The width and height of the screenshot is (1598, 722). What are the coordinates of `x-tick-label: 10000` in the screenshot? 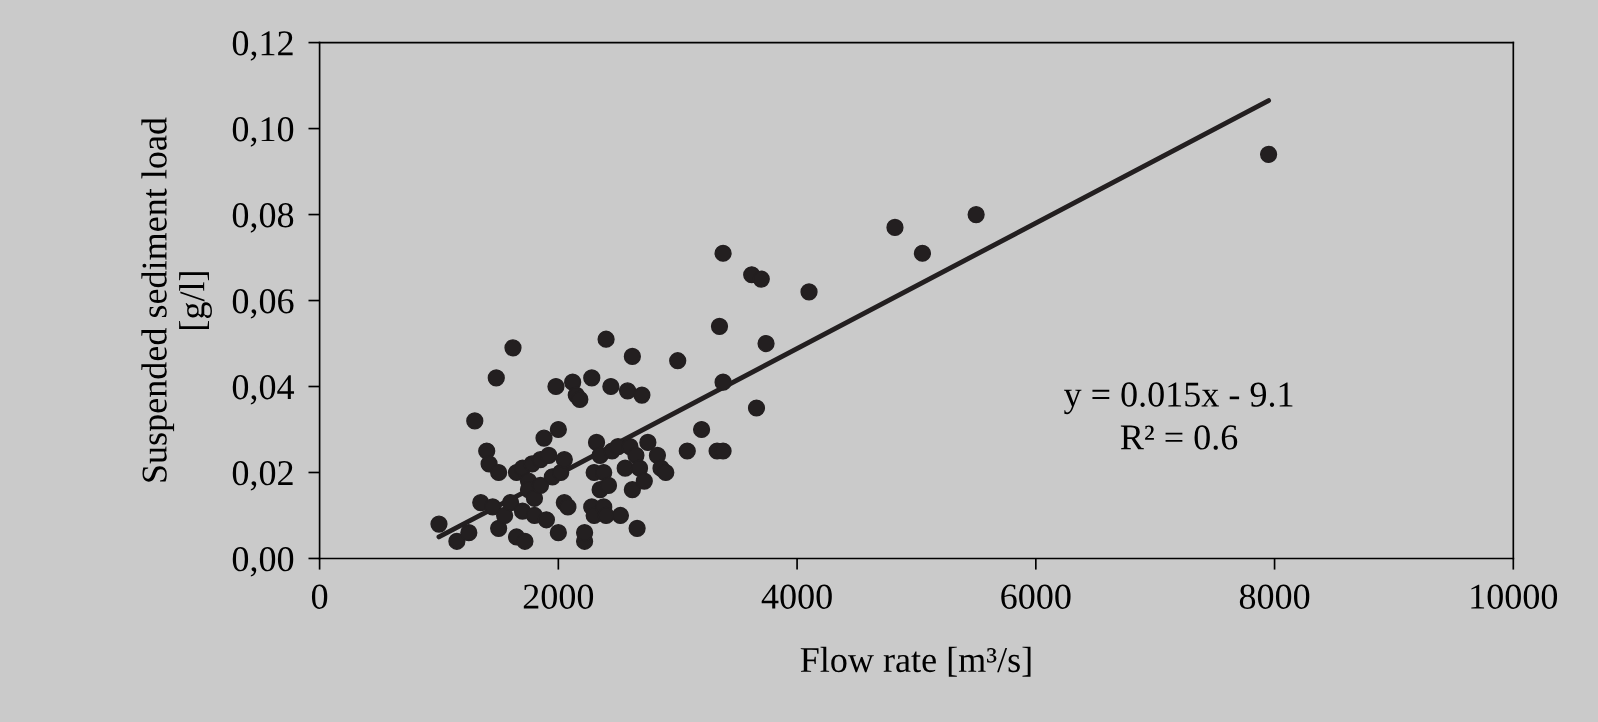 It's located at (1514, 596).